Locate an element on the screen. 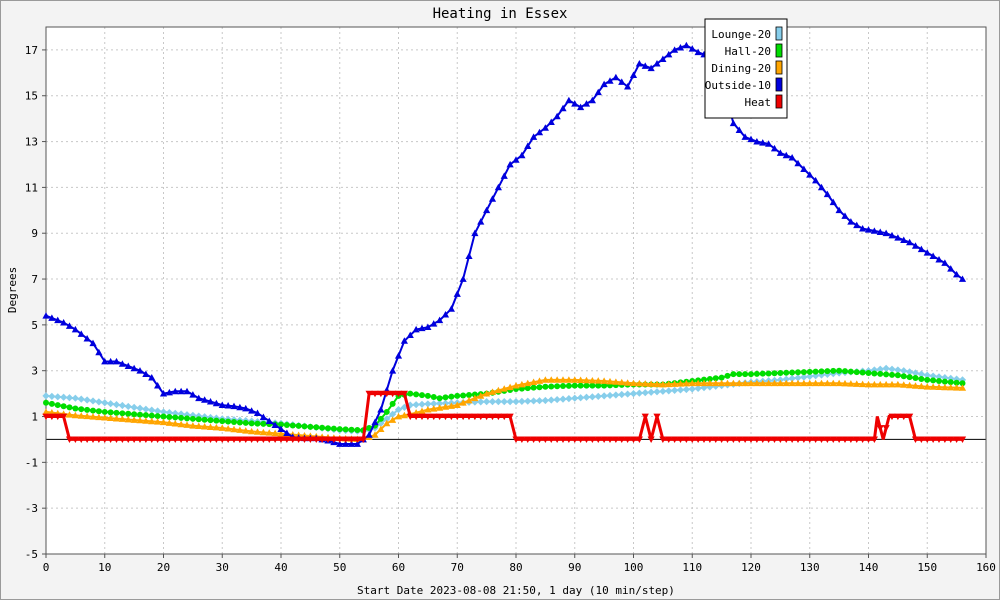 This screenshot has width=1000, height=600. x-tick-label: 80 is located at coordinates (515, 567).